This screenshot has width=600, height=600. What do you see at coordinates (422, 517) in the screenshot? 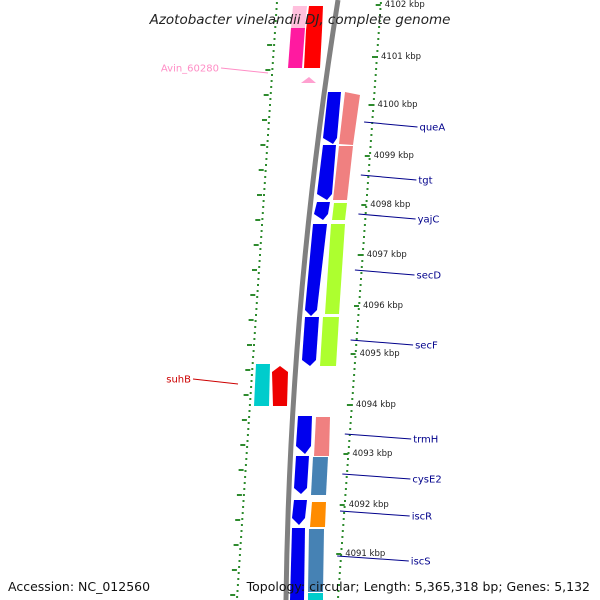
I see `gene-label-iscR: iscR` at bounding box center [422, 517].